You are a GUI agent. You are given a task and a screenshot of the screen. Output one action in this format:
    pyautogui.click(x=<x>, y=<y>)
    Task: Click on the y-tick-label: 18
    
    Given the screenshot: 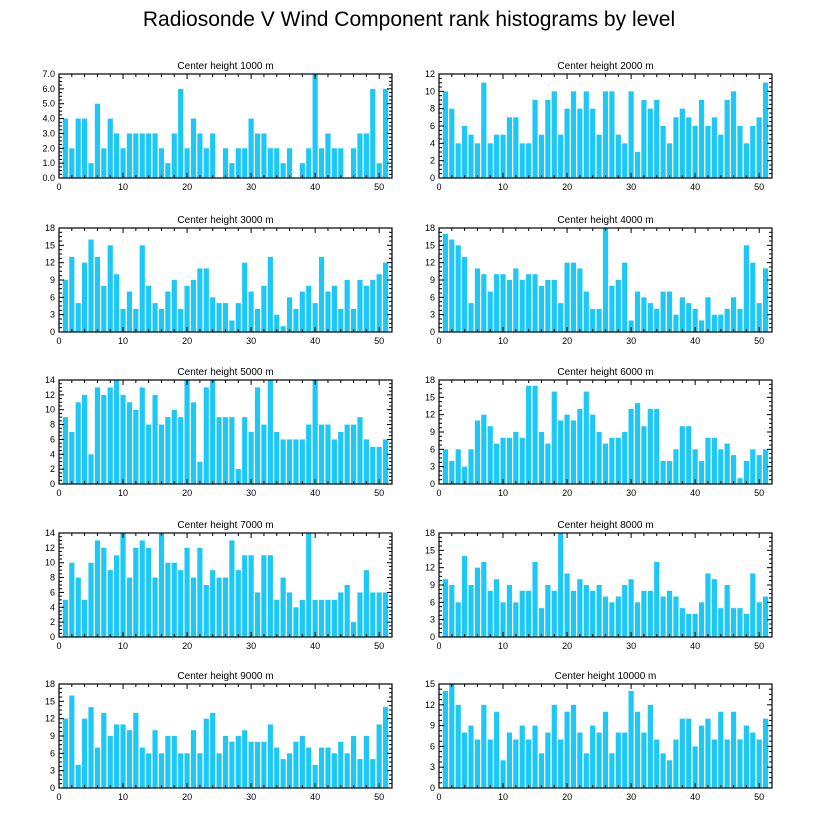 What is the action you would take?
    pyautogui.click(x=430, y=380)
    